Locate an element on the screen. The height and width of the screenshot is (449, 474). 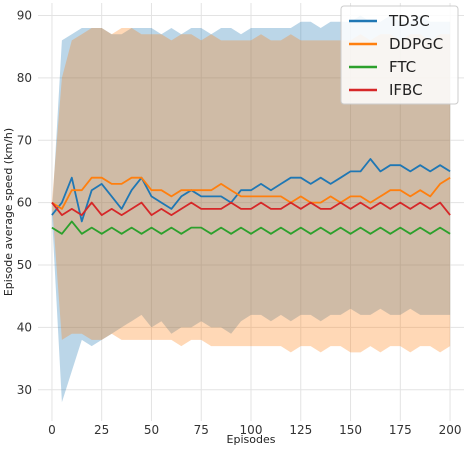
line-ddpgc is located at coordinates (251, 193).